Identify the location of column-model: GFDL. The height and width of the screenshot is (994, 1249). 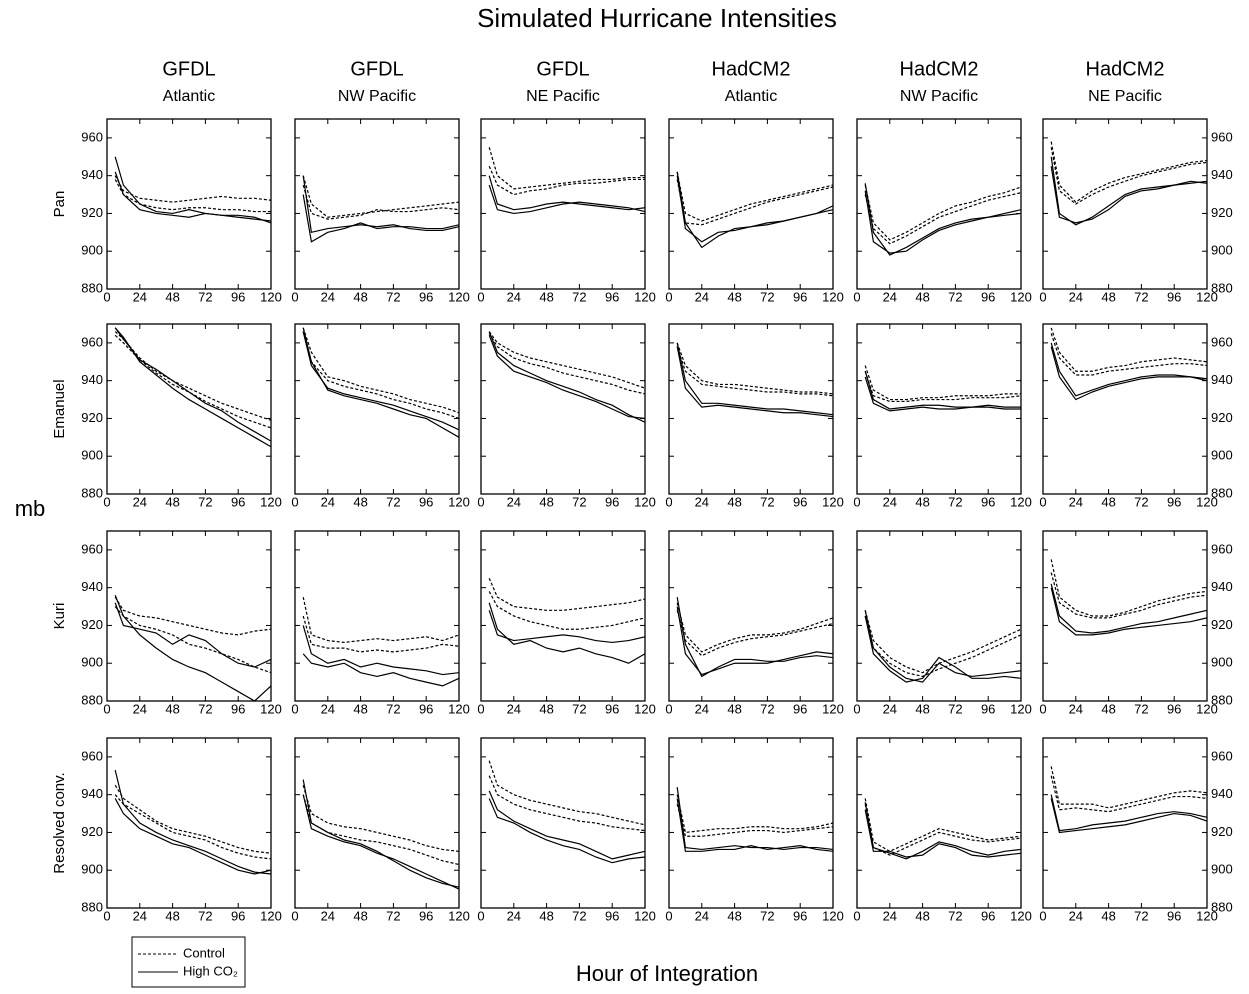
(562, 69).